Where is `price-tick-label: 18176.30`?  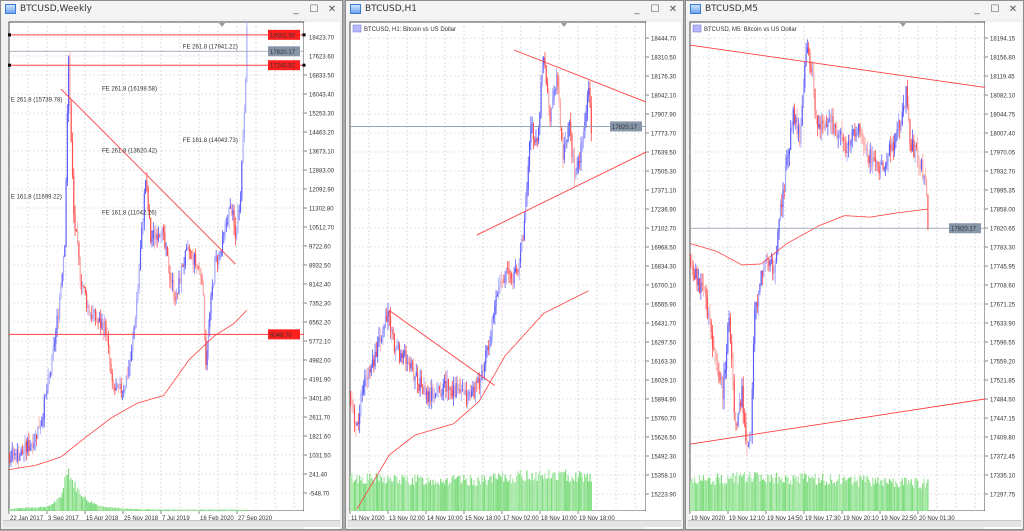 price-tick-label: 18176.30 is located at coordinates (664, 78).